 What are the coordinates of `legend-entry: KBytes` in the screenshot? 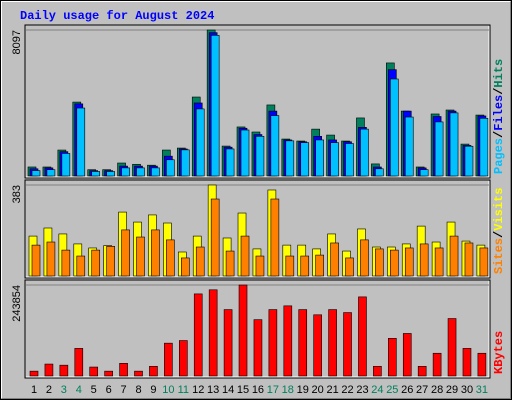 It's located at (499, 352).